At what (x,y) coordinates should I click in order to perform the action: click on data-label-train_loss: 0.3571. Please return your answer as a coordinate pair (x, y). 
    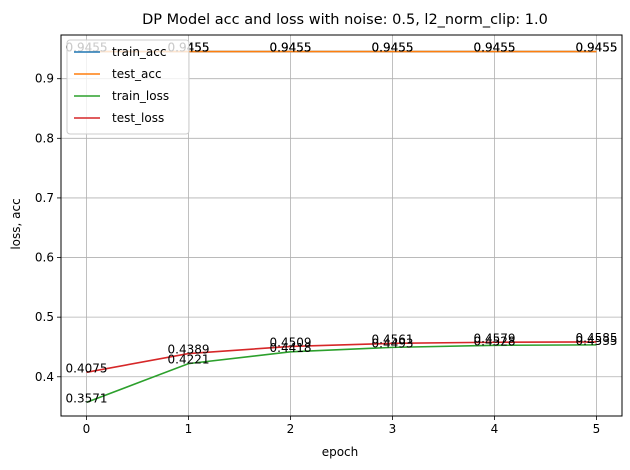
    Looking at the image, I should click on (87, 398).